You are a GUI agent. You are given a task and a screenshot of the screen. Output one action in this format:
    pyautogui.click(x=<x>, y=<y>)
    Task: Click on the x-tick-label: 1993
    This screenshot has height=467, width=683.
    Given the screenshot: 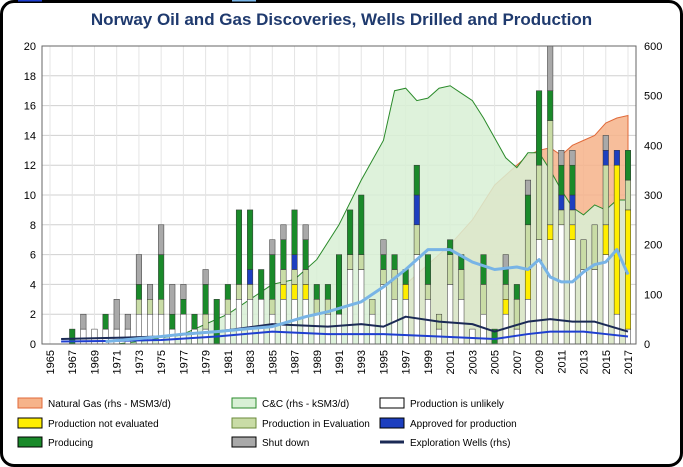 What is the action you would take?
    pyautogui.click(x=362, y=362)
    